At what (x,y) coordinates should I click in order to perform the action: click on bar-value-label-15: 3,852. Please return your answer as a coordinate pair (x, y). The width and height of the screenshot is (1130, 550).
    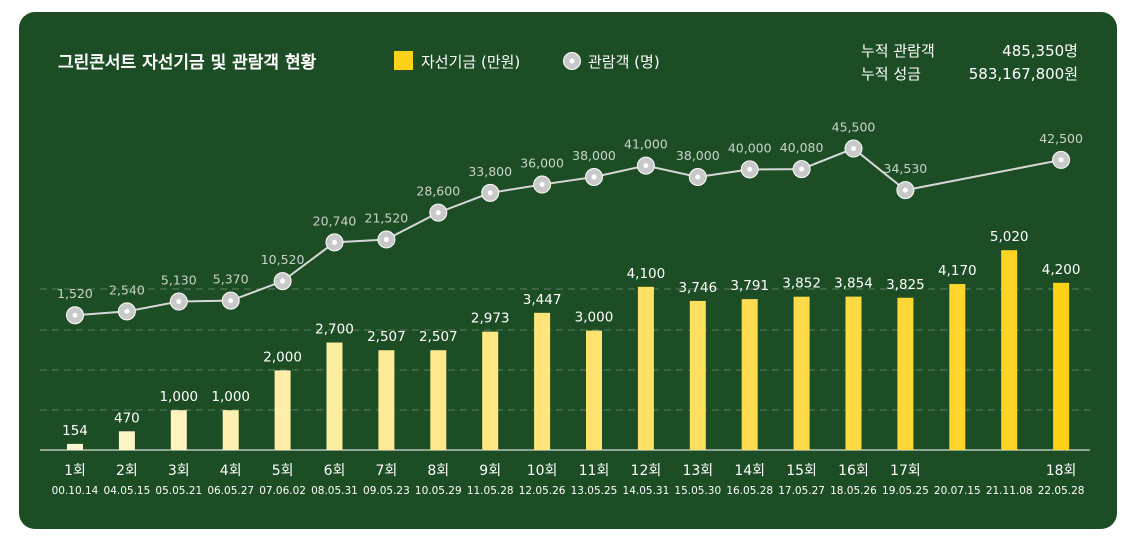
    Looking at the image, I should click on (801, 284).